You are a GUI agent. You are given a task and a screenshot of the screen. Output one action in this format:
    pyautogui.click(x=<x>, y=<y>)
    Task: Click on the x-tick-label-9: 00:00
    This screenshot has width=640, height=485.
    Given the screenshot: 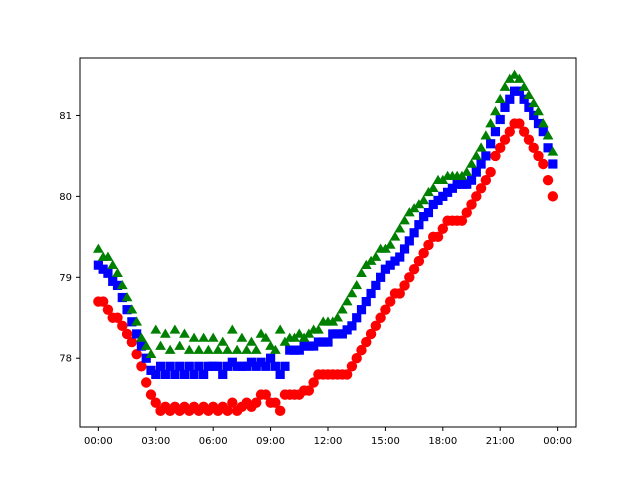 What is the action you would take?
    pyautogui.click(x=557, y=441)
    